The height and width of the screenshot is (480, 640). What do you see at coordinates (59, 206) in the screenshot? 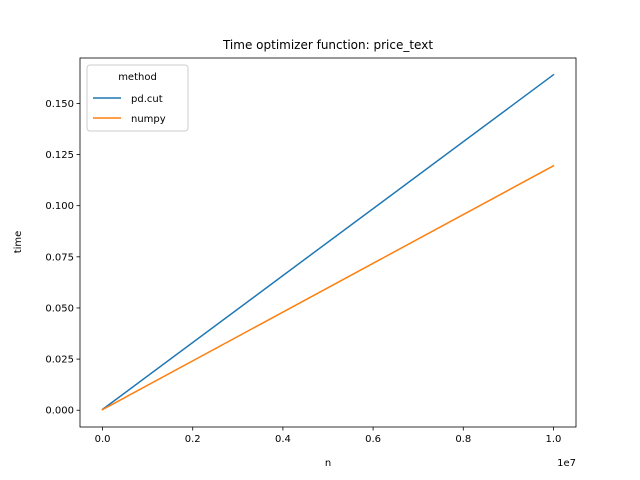
I see `y-tick-label: 0.100` at bounding box center [59, 206].